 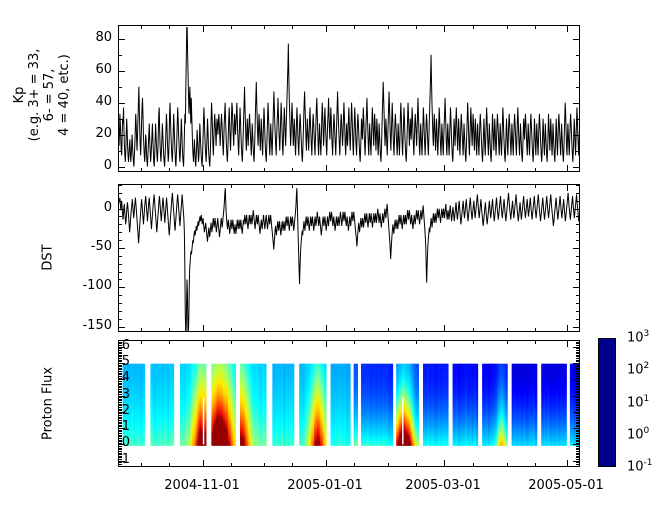 What do you see at coordinates (646, 431) in the screenshot?
I see `colorbar-label-exponent: 0` at bounding box center [646, 431].